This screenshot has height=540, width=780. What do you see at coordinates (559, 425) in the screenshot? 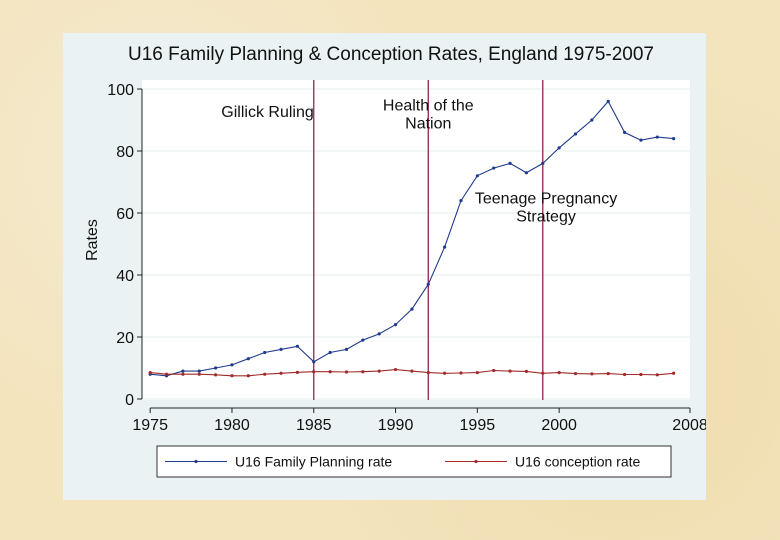
I see `x-tick-label: 2000` at bounding box center [559, 425].